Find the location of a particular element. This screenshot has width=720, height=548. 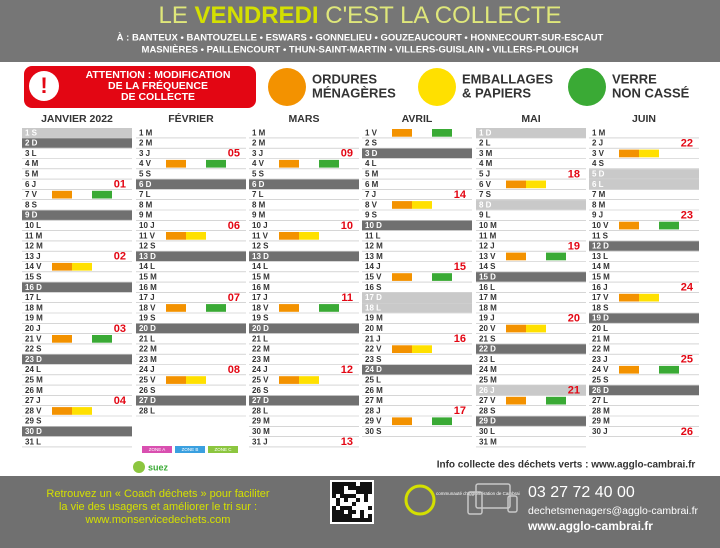

zone-label: ZONE A is located at coordinates (157, 449).